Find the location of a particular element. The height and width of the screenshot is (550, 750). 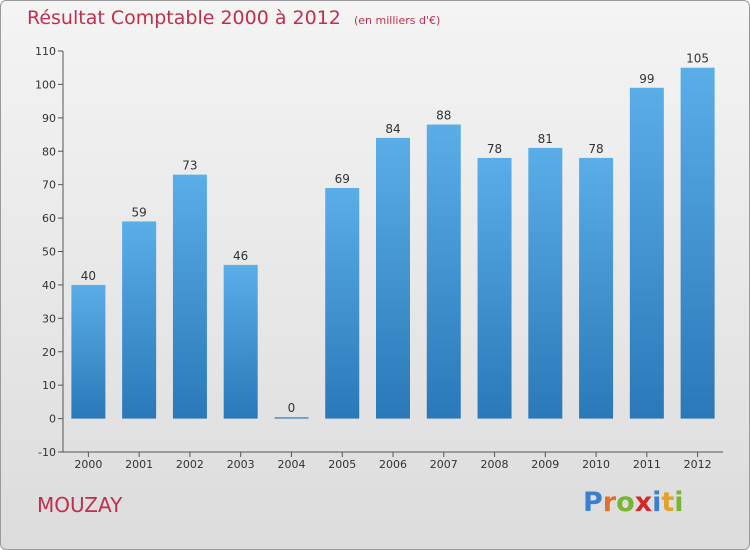

x-tick-label: 2011 is located at coordinates (647, 464).